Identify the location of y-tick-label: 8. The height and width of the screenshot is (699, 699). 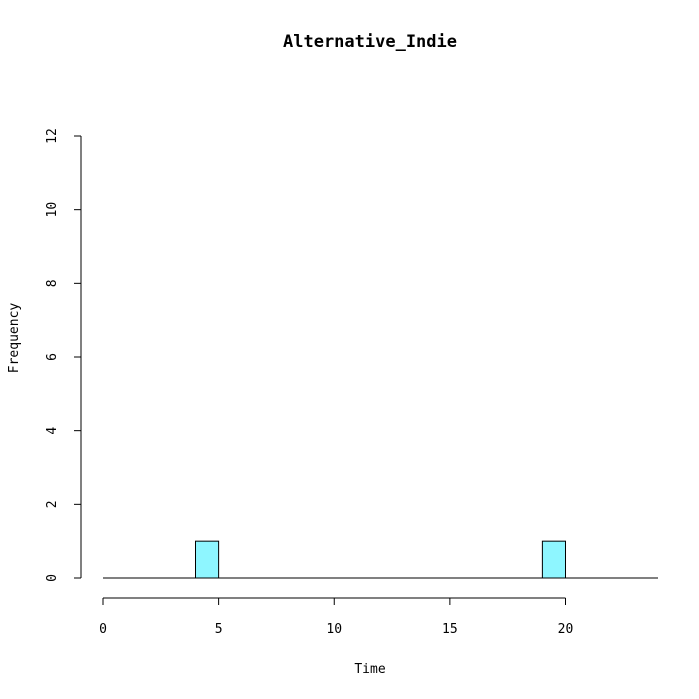
(52, 283).